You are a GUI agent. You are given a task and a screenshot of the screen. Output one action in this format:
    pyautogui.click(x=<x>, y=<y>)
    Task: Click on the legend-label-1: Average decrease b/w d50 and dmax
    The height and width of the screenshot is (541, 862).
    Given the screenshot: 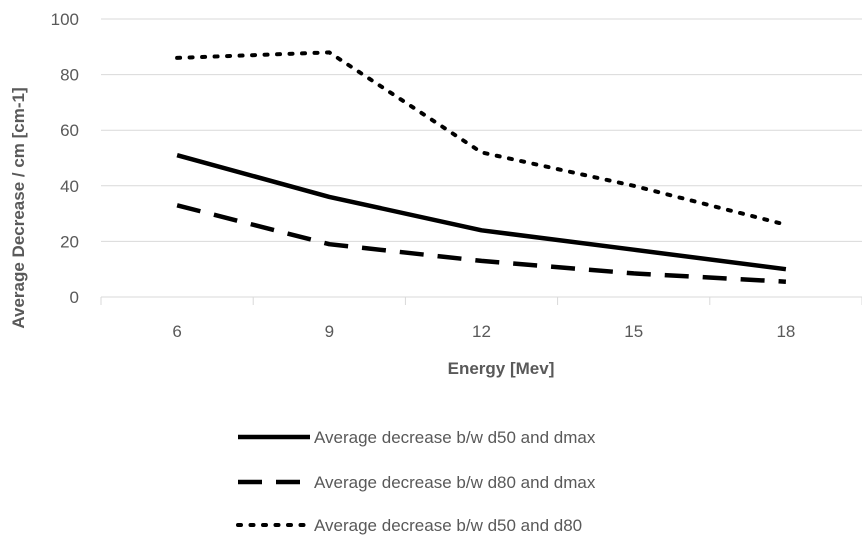 What is the action you would take?
    pyautogui.click(x=455, y=437)
    